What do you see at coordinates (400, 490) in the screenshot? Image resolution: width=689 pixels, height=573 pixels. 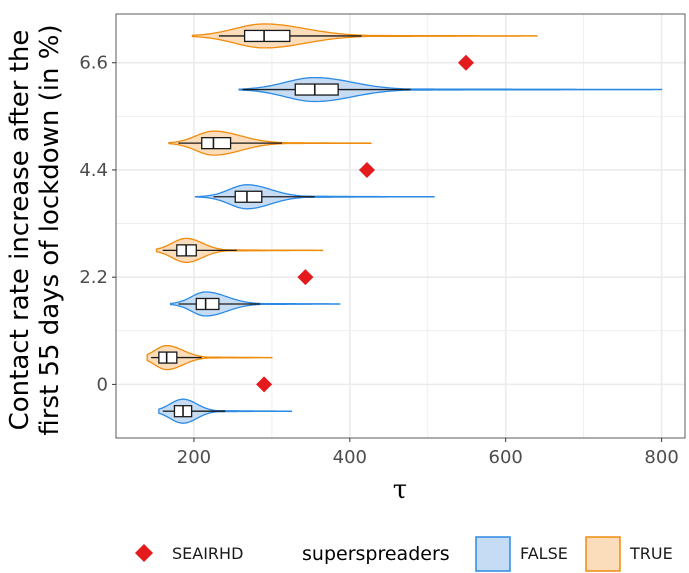 I see `x-axis-title: τ` at bounding box center [400, 490].